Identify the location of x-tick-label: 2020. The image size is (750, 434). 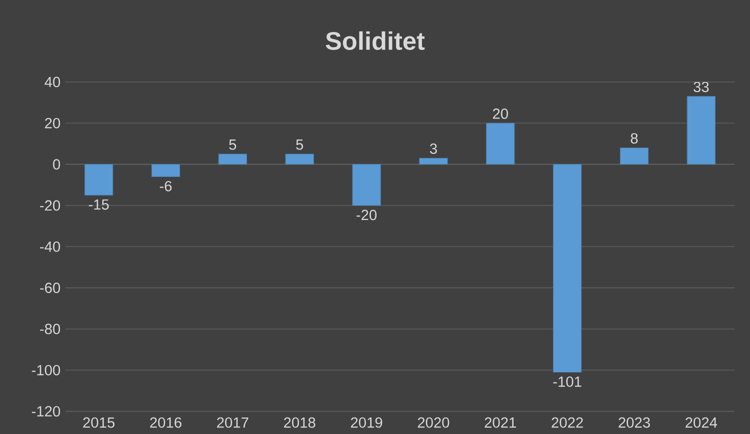
(434, 422).